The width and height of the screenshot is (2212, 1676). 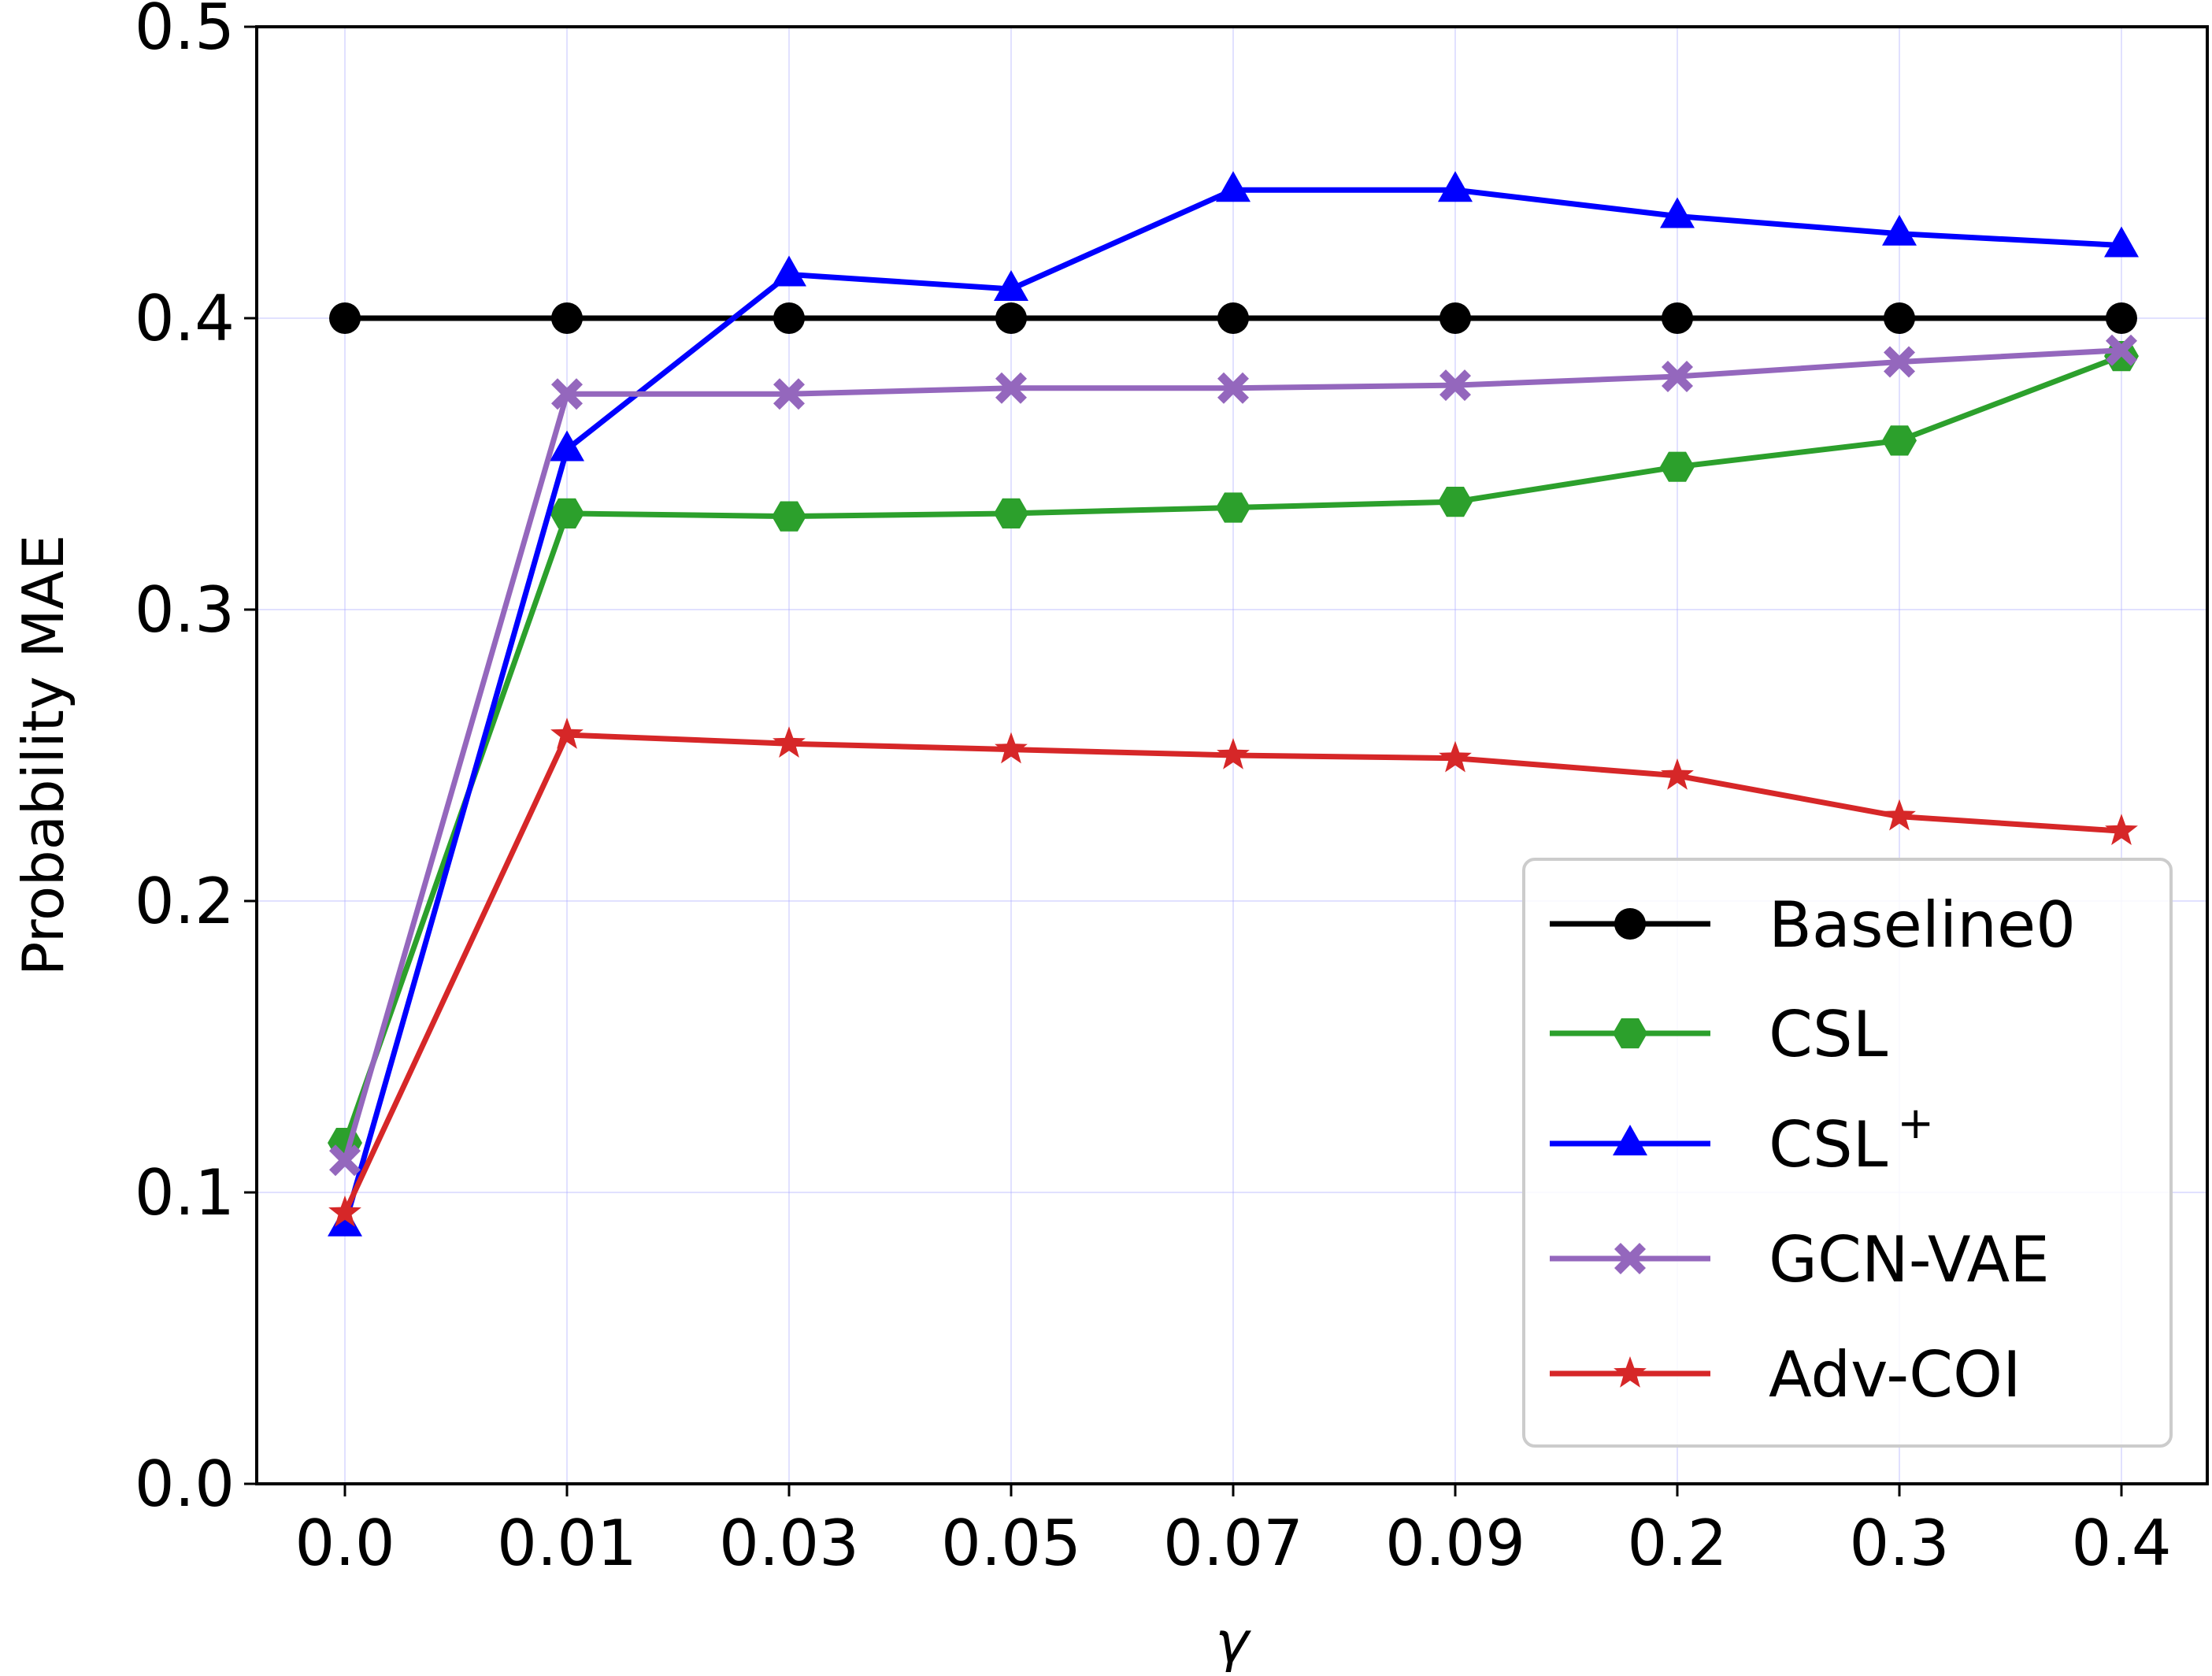 What do you see at coordinates (1895, 1374) in the screenshot?
I see `legend-label-adv-coi: Adv-COI` at bounding box center [1895, 1374].